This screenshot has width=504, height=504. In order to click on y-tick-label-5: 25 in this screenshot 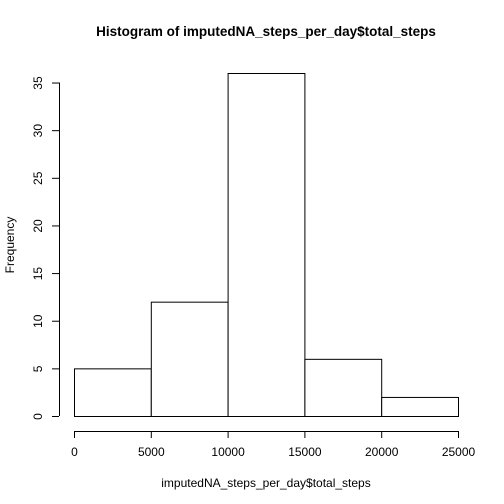, I will do `click(38, 178)`.